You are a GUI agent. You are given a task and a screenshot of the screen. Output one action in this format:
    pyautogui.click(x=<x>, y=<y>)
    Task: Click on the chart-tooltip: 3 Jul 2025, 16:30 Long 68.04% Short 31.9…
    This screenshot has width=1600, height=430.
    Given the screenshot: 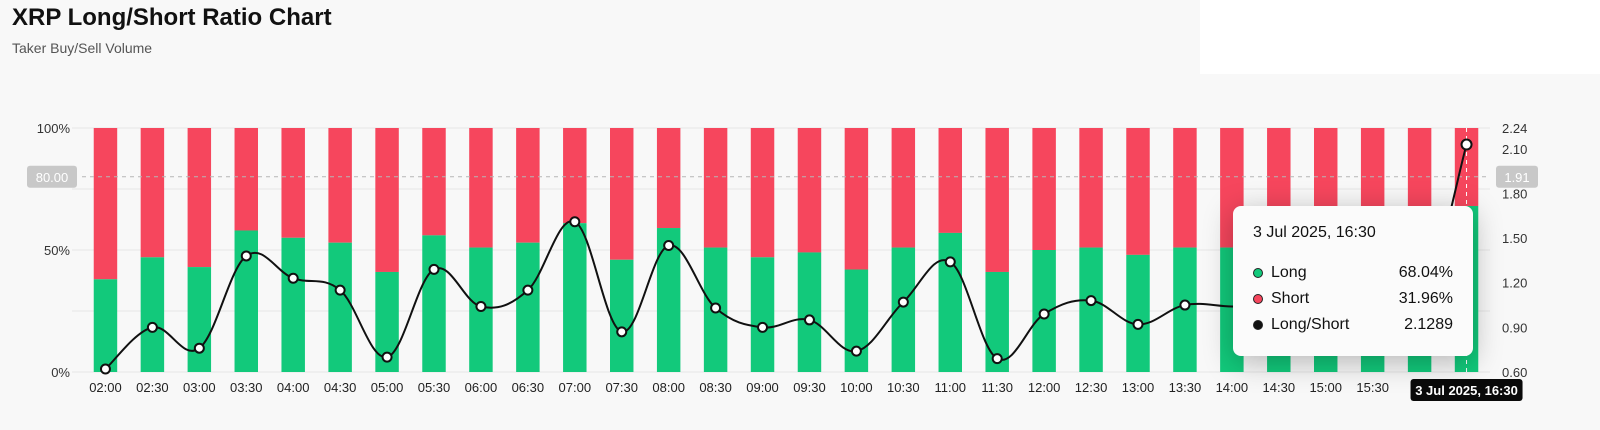 What is the action you would take?
    pyautogui.click(x=1353, y=281)
    